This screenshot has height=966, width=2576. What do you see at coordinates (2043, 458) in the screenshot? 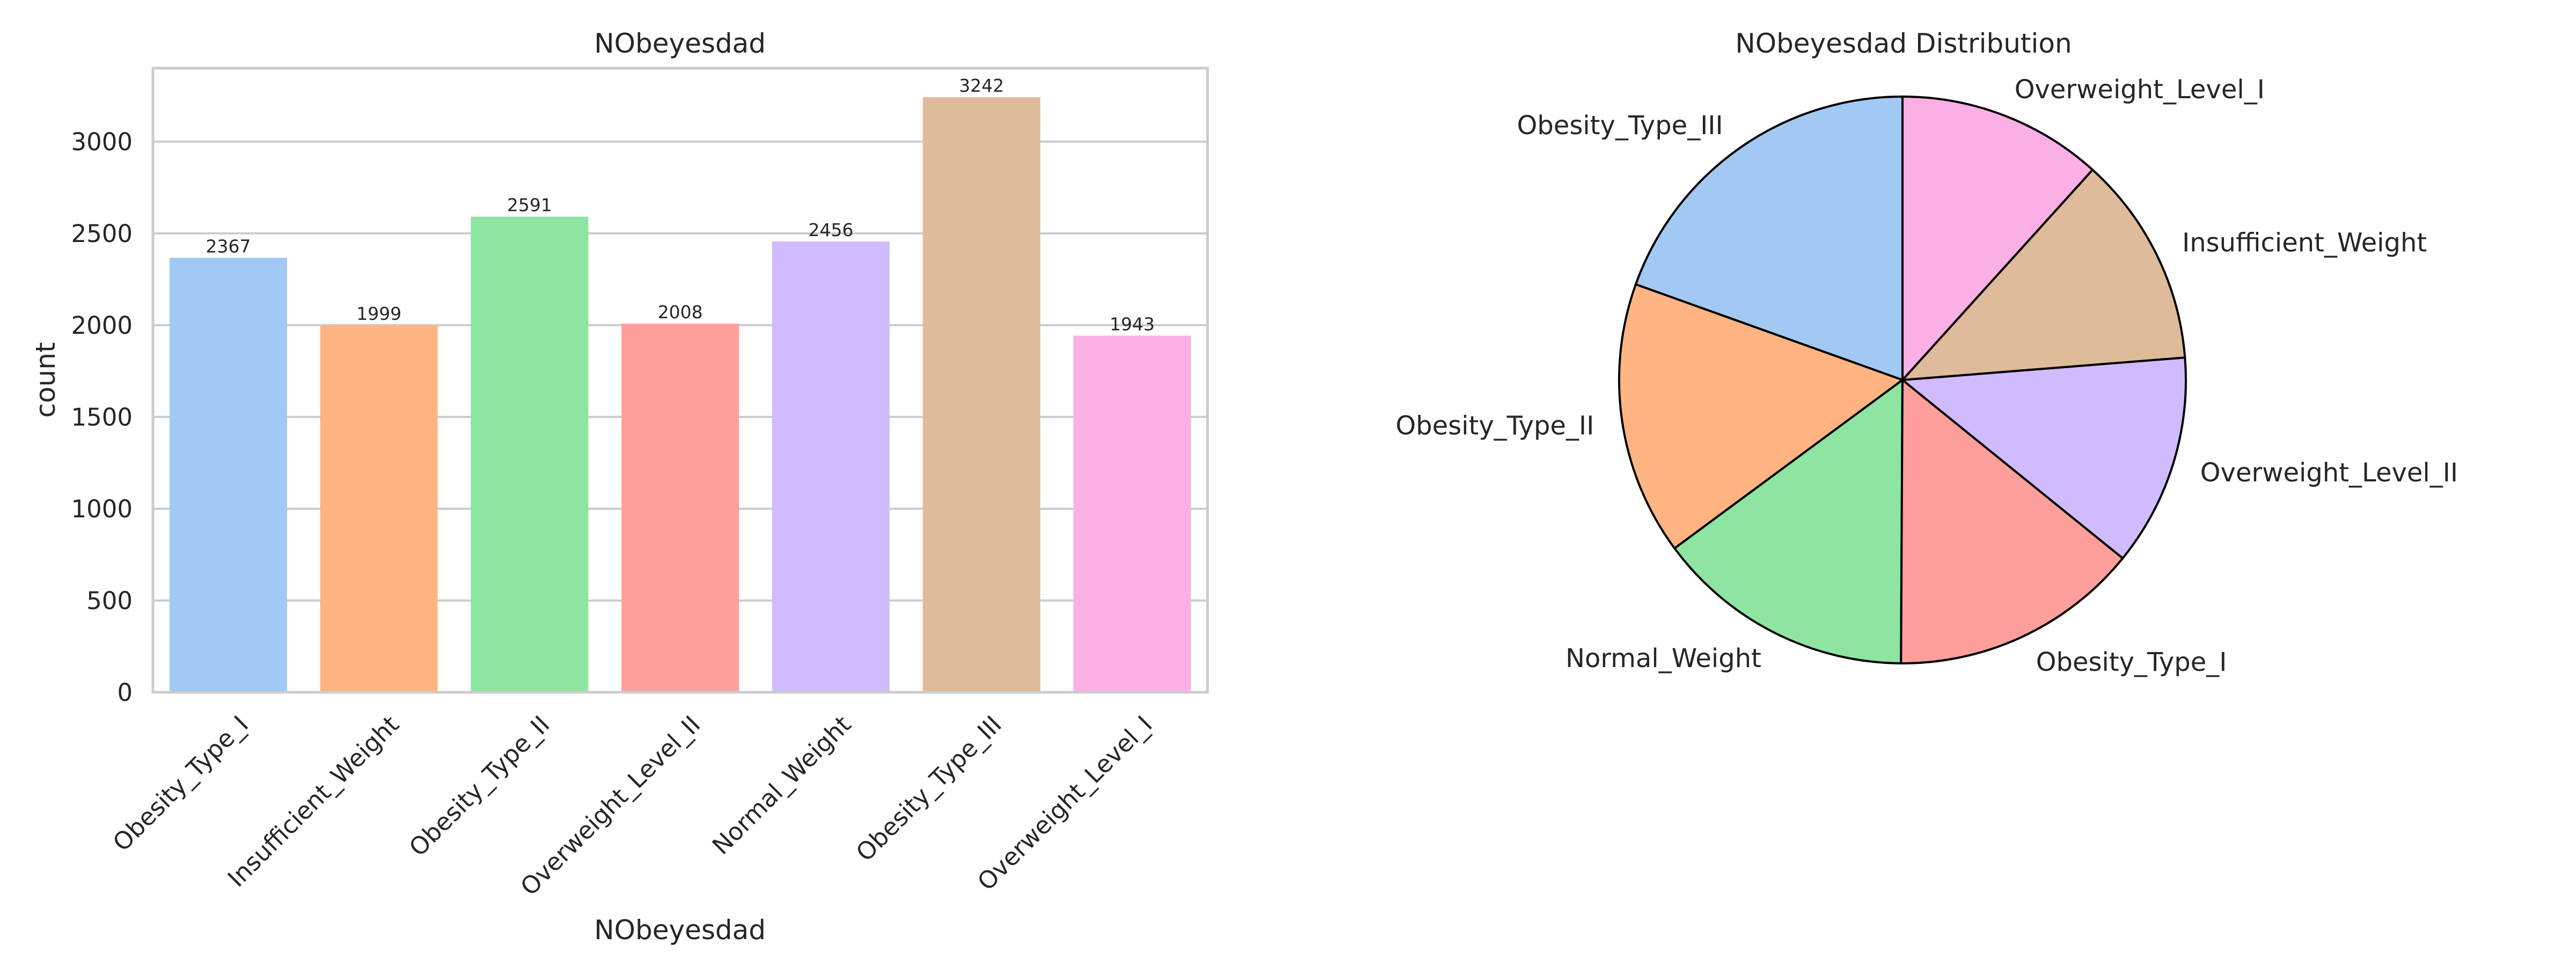
I see `pie-slice-overweight-level-ii` at bounding box center [2043, 458].